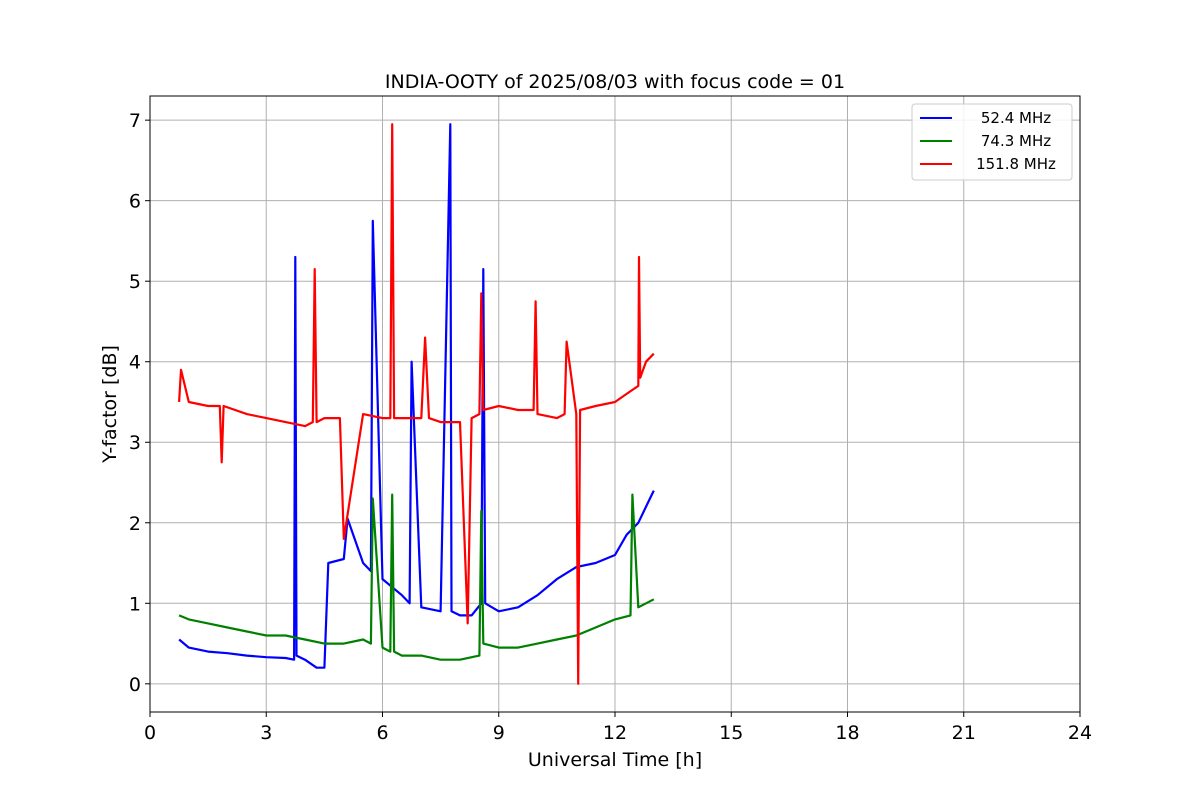 This screenshot has height=800, width=1200. What do you see at coordinates (731, 733) in the screenshot?
I see `x-tick-label: 15` at bounding box center [731, 733].